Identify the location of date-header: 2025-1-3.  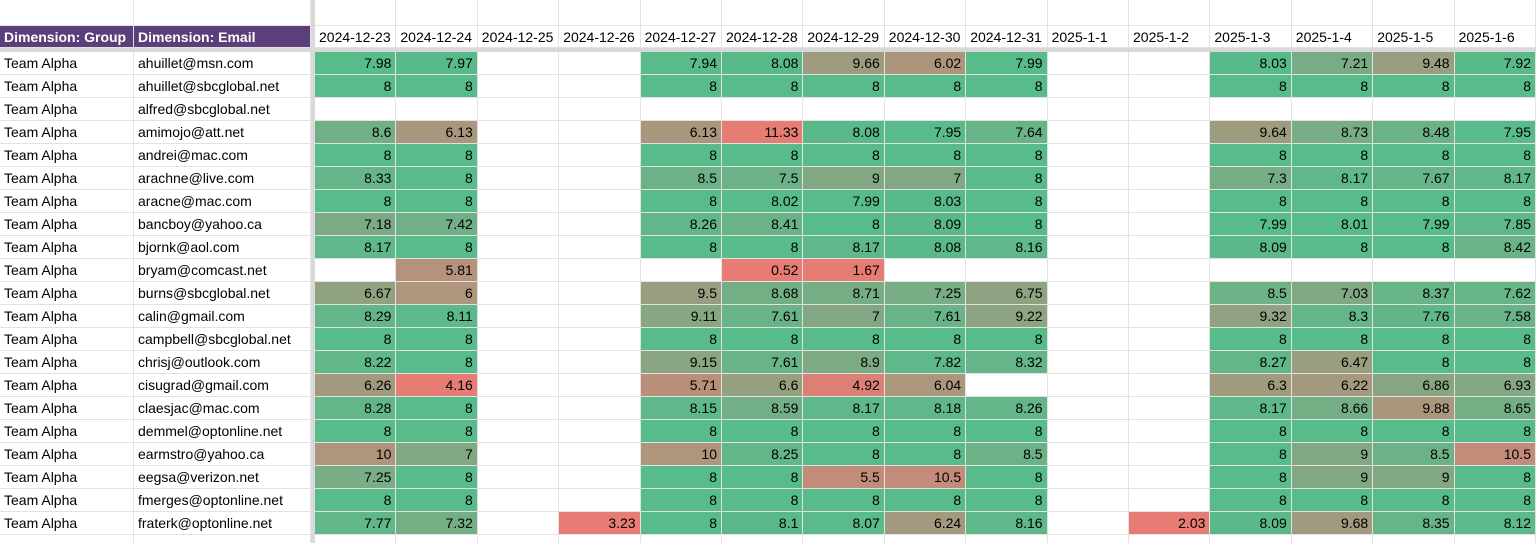
(1251, 37).